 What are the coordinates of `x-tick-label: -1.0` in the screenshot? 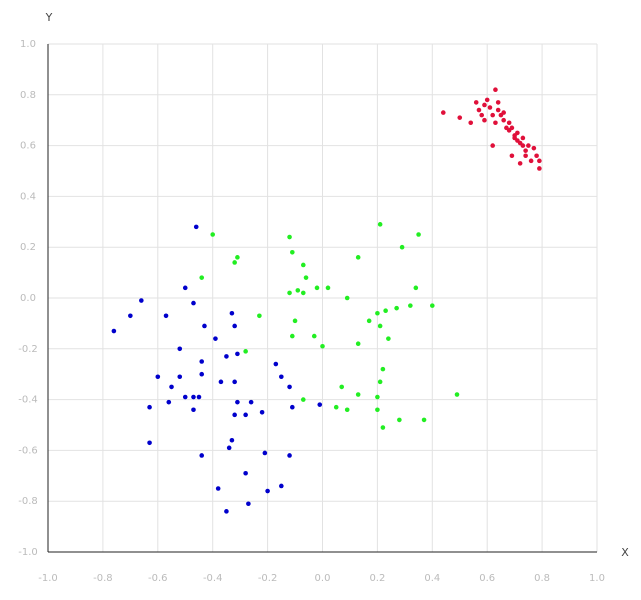 It's located at (48, 578).